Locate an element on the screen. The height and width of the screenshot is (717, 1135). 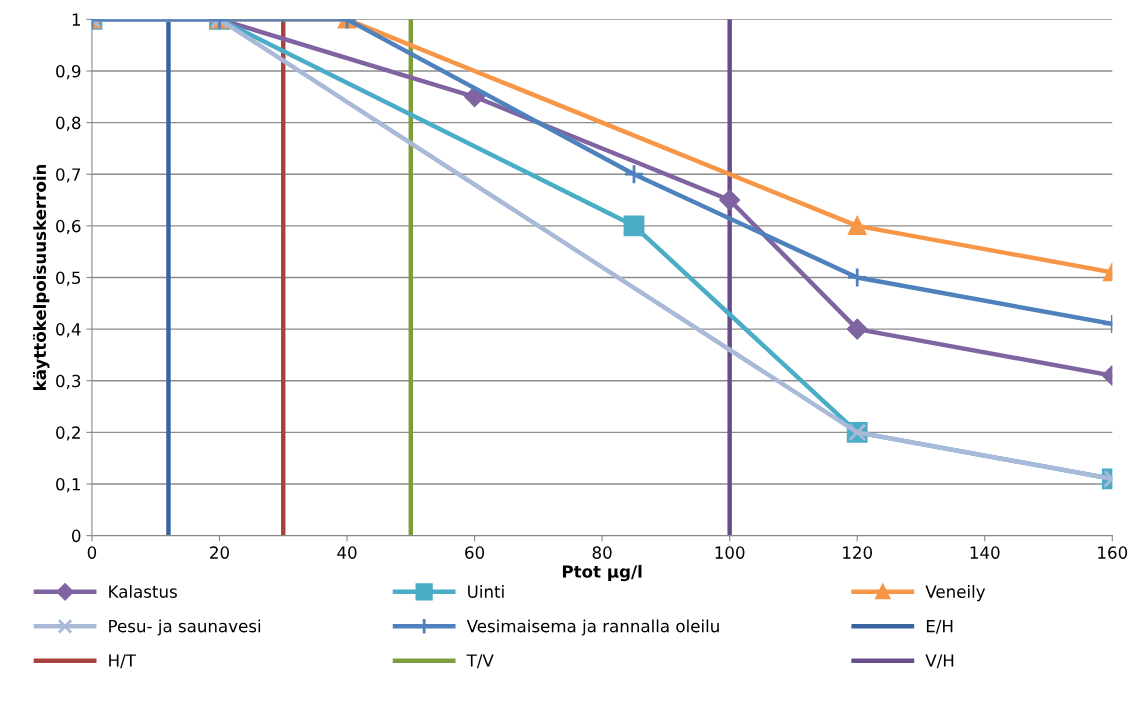
legend-label: Veneily is located at coordinates (955, 593).